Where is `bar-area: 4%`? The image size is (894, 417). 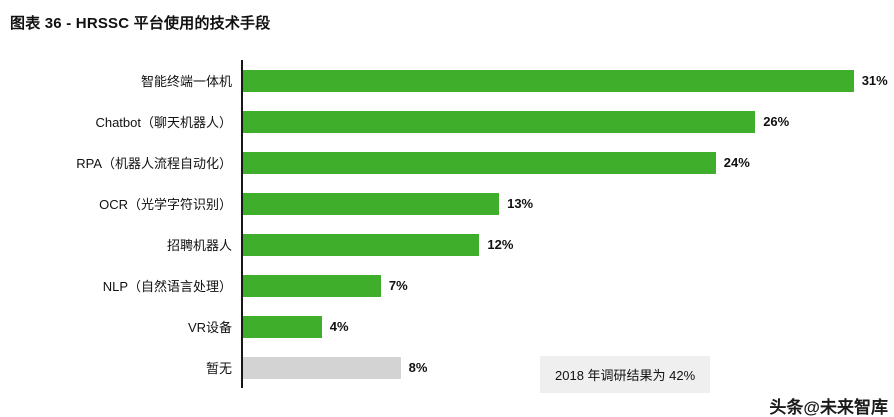 bar-area: 4% is located at coordinates (563, 326).